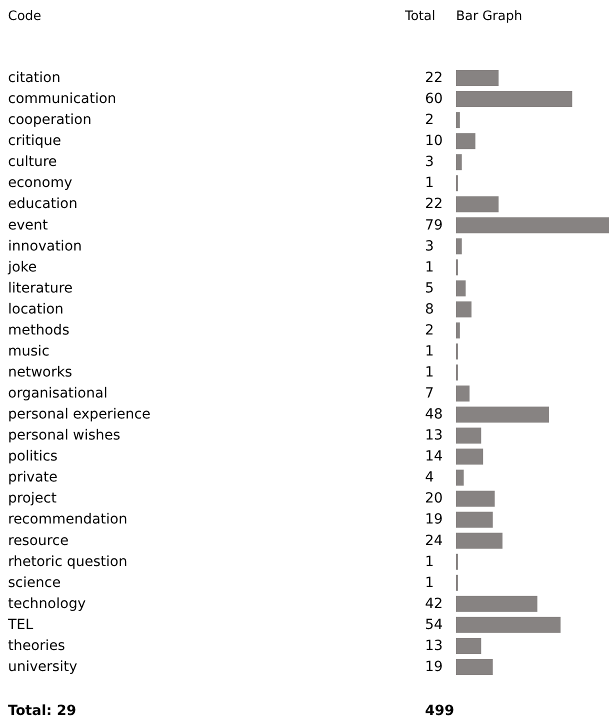 The width and height of the screenshot is (609, 722). I want to click on text: Total: 29, so click(42, 711).